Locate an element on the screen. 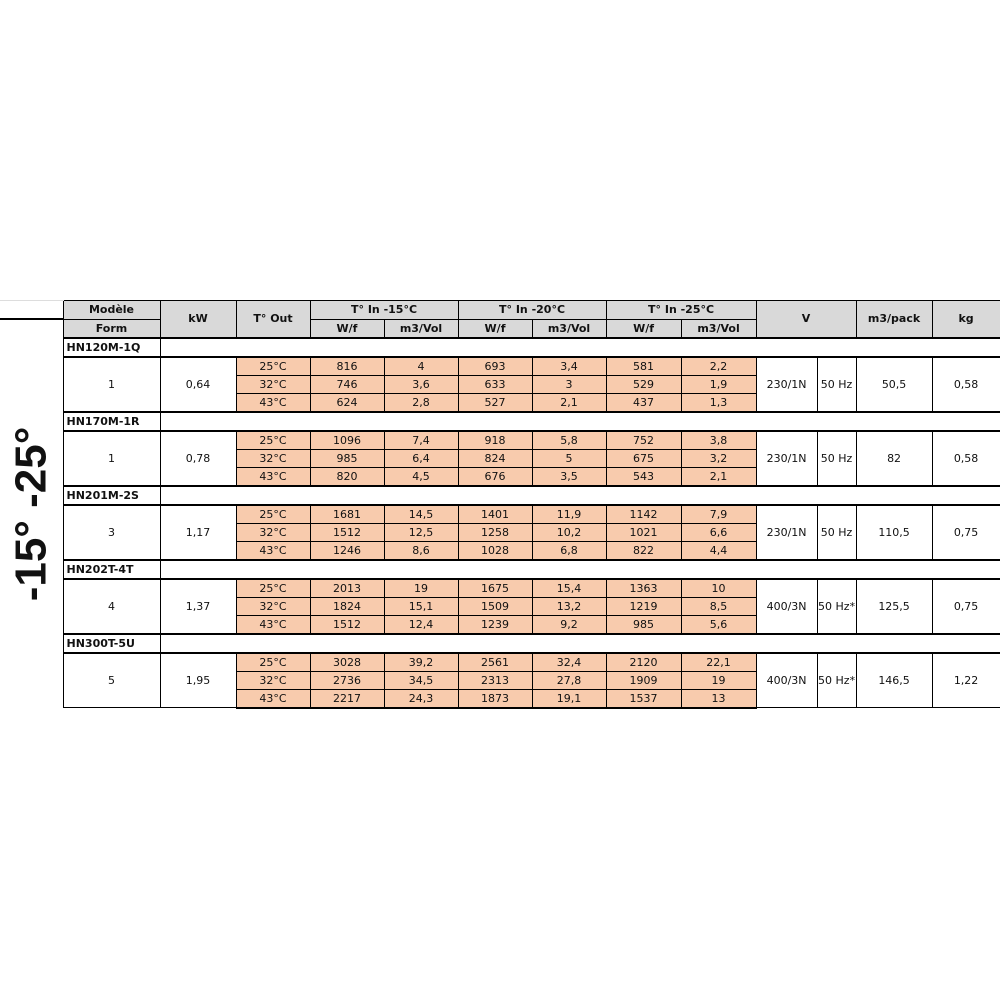 Image resolution: width=1000 pixels, height=1000 pixels. wf-20-cell: 1258 is located at coordinates (495, 532).